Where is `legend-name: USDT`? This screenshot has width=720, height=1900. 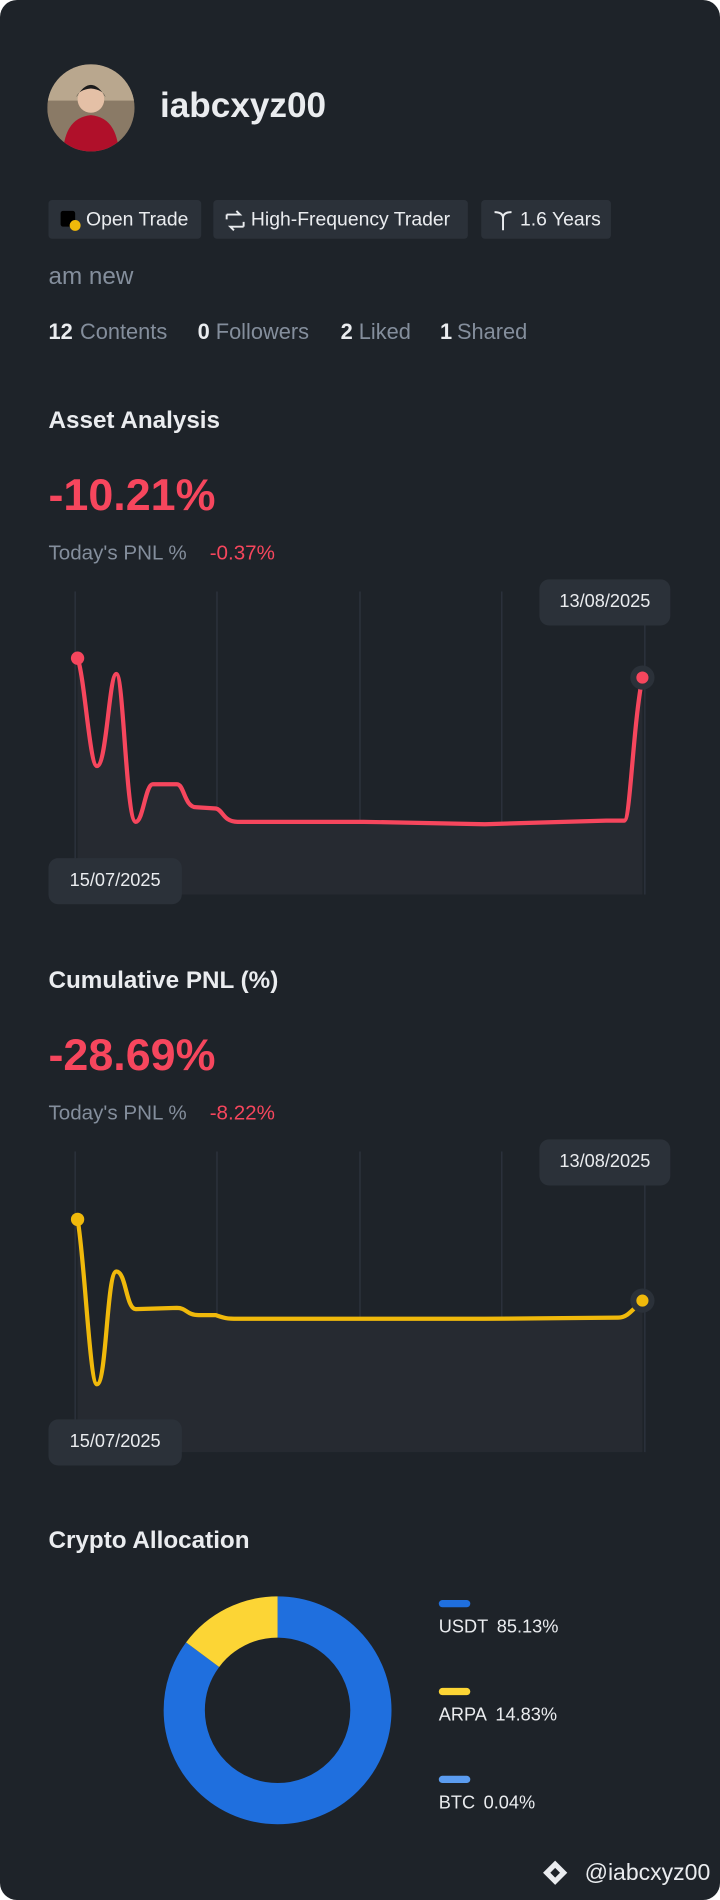
legend-name: USDT is located at coordinates (463, 1627).